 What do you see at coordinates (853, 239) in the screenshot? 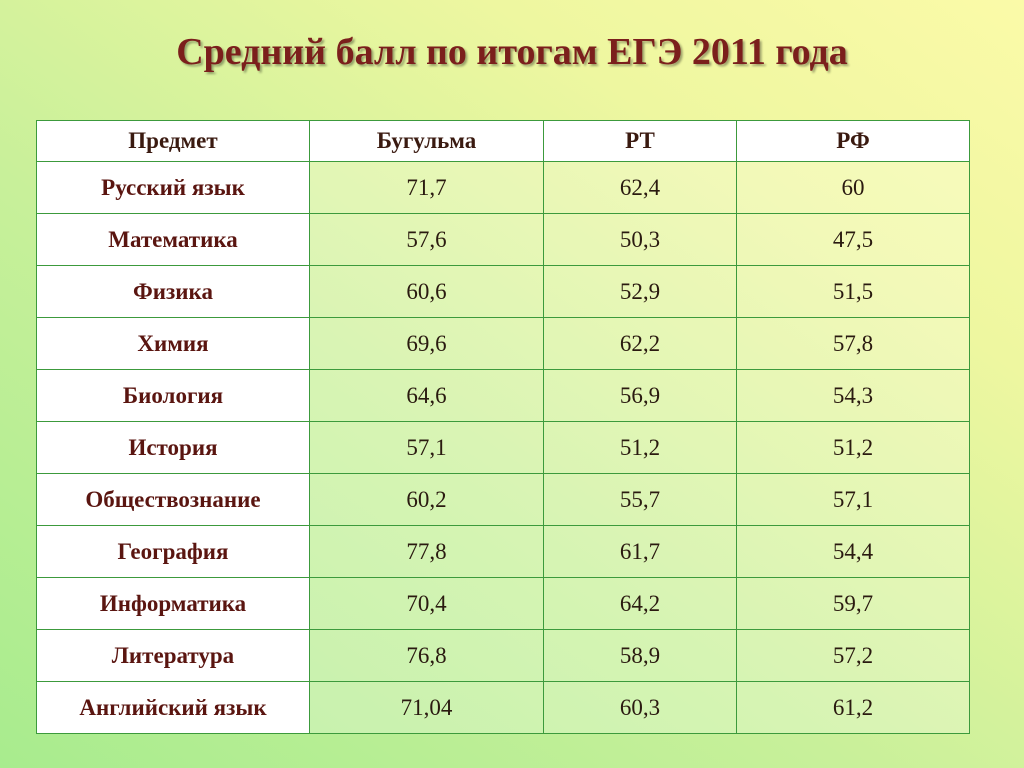
I see `score-cell: 47,5` at bounding box center [853, 239].